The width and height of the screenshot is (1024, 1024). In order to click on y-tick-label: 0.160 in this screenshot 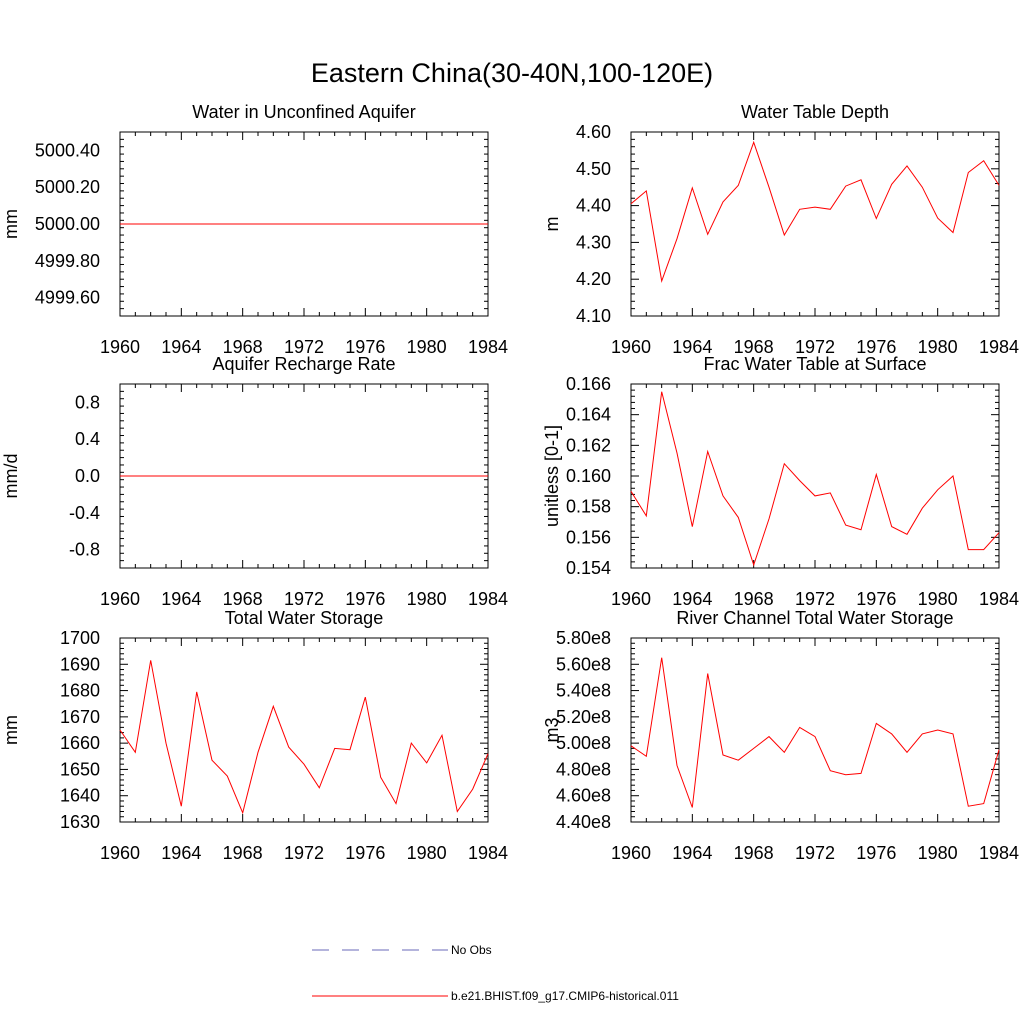, I will do `click(588, 476)`.